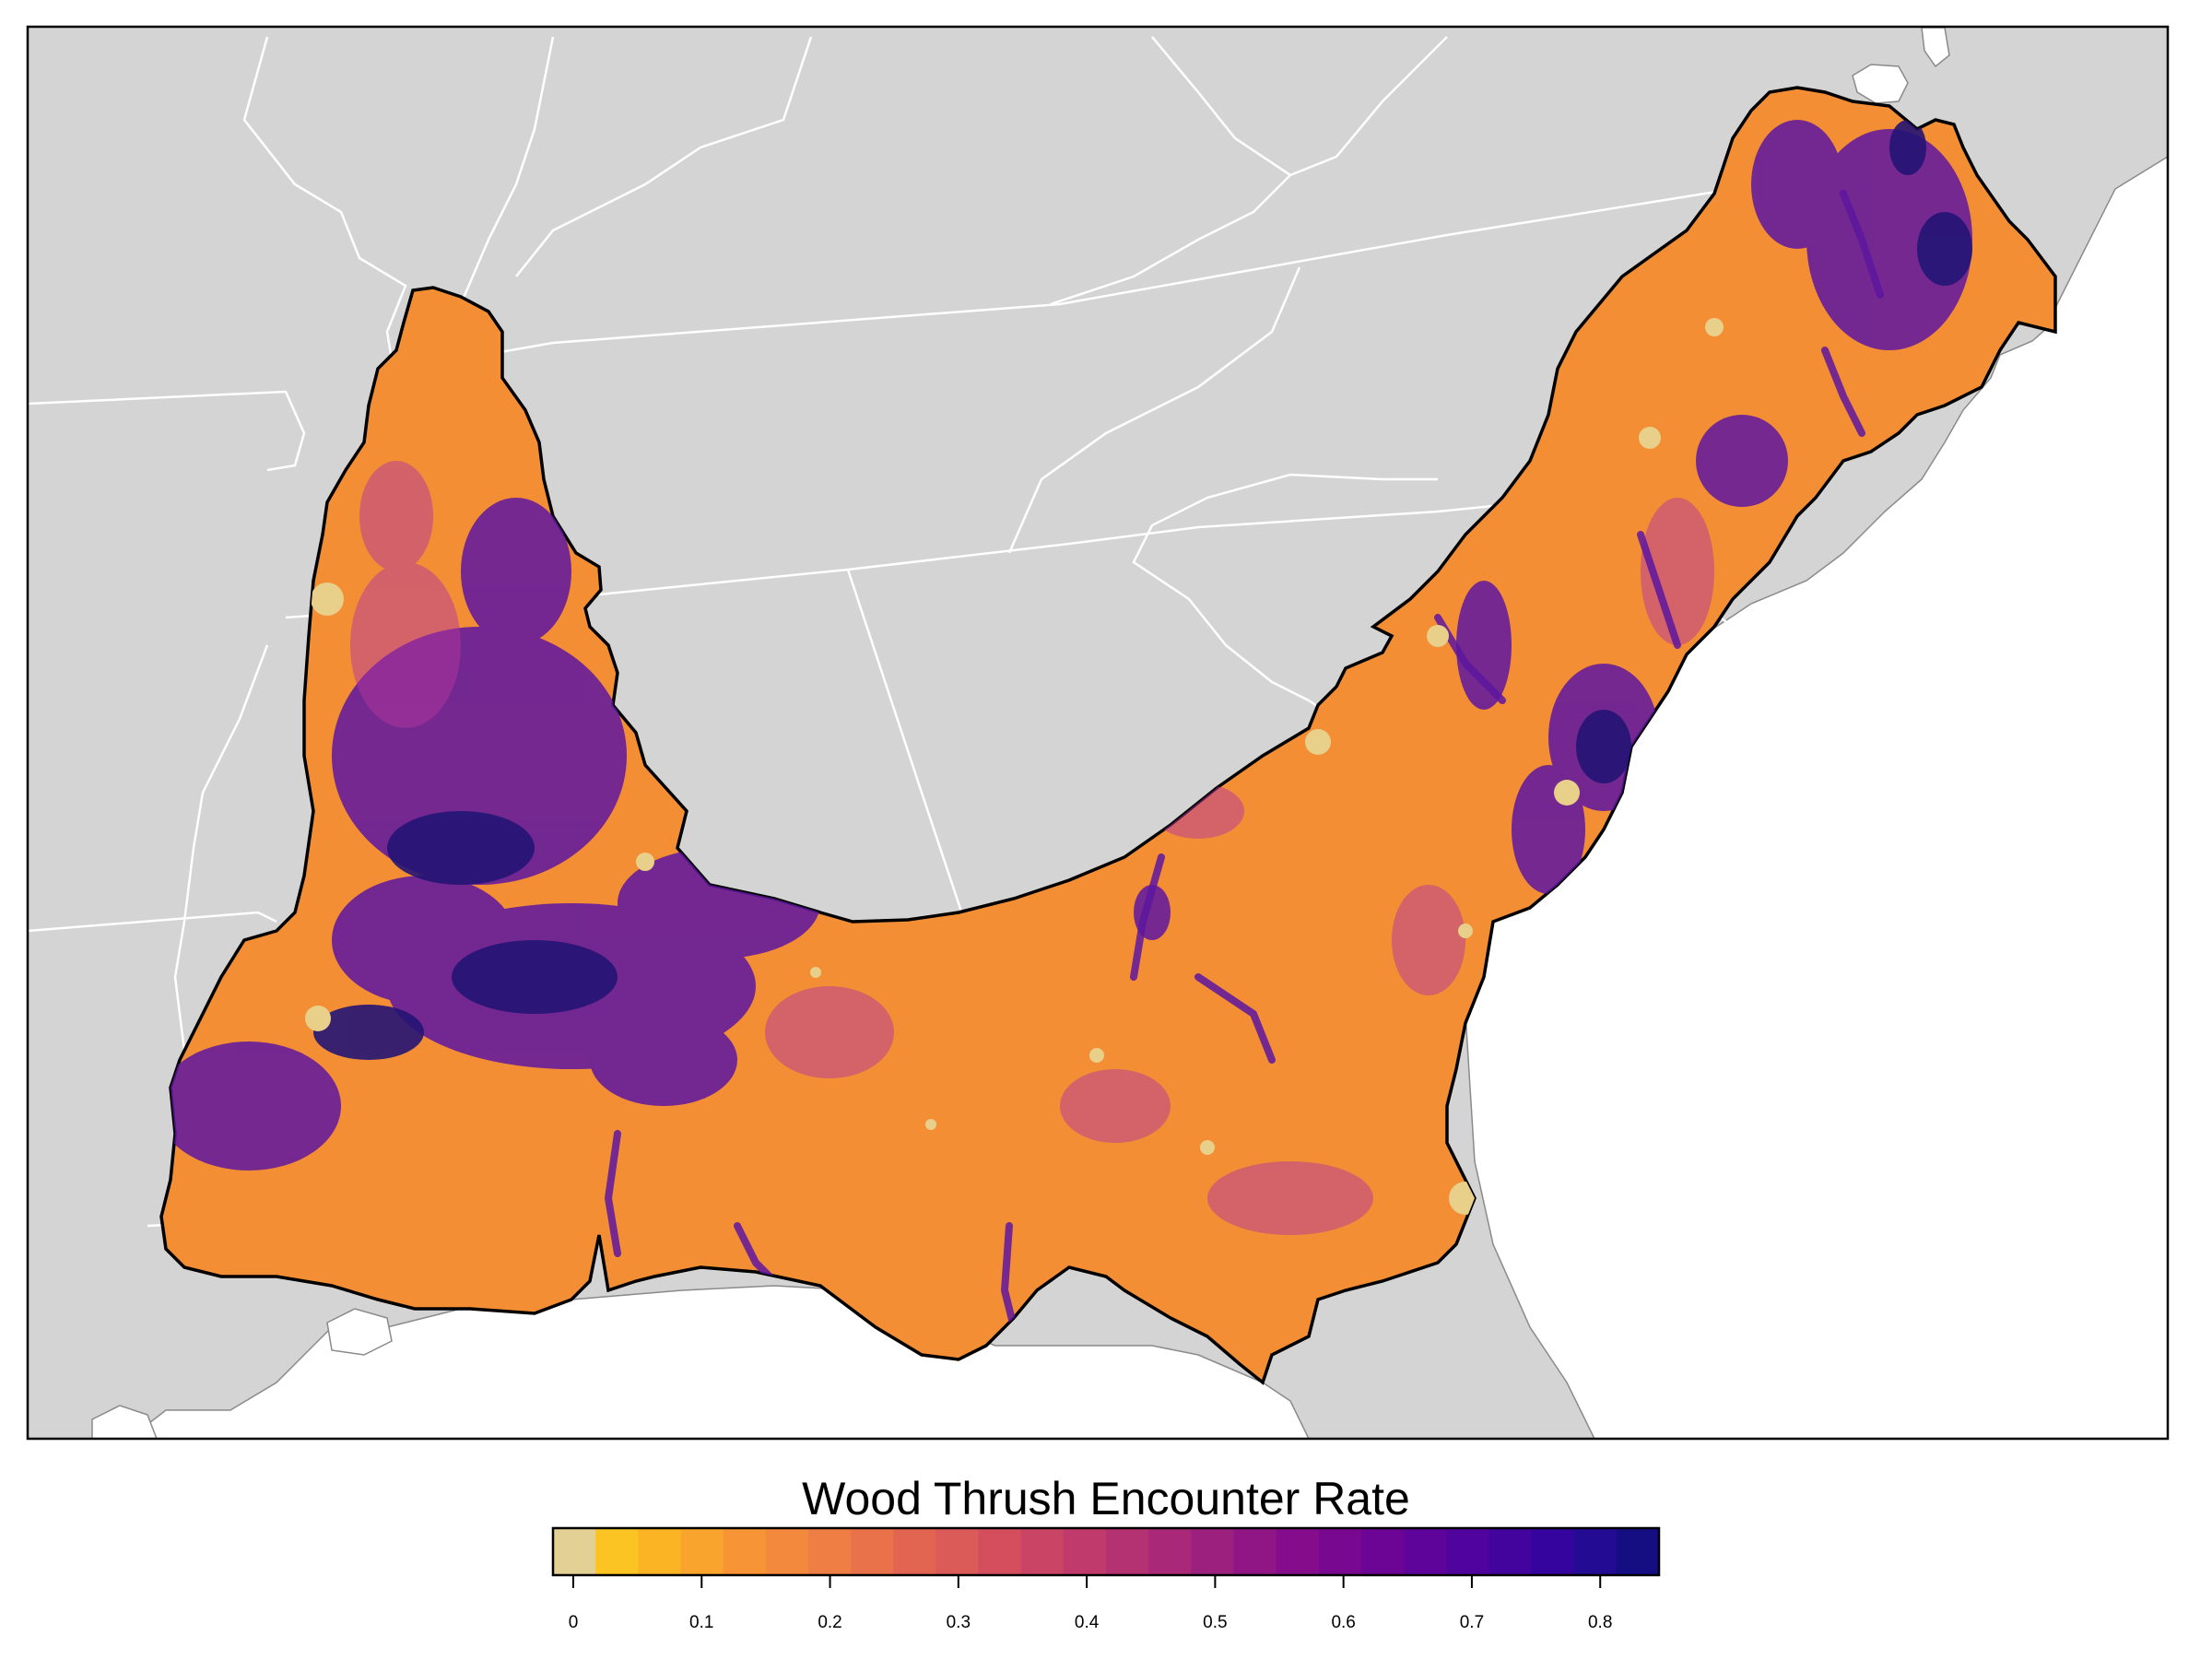 This screenshot has height=1659, width=2212. Describe the element at coordinates (830, 1622) in the screenshot. I see `legend-tick-label: 0.2` at that location.